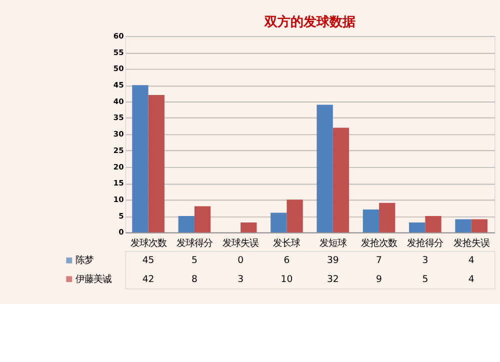 This screenshot has height=362, width=500. Describe the element at coordinates (194, 243) in the screenshot. I see `x-tick-label: 发球得分` at that location.